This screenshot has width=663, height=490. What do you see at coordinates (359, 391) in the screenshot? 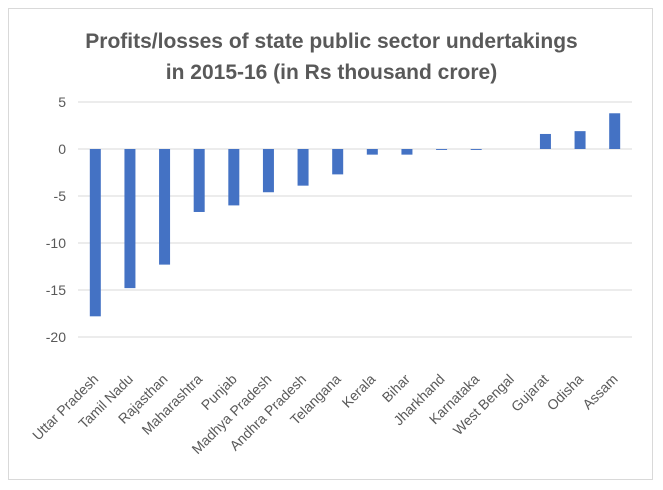
I see `x-tick-label: Kerala` at bounding box center [359, 391].